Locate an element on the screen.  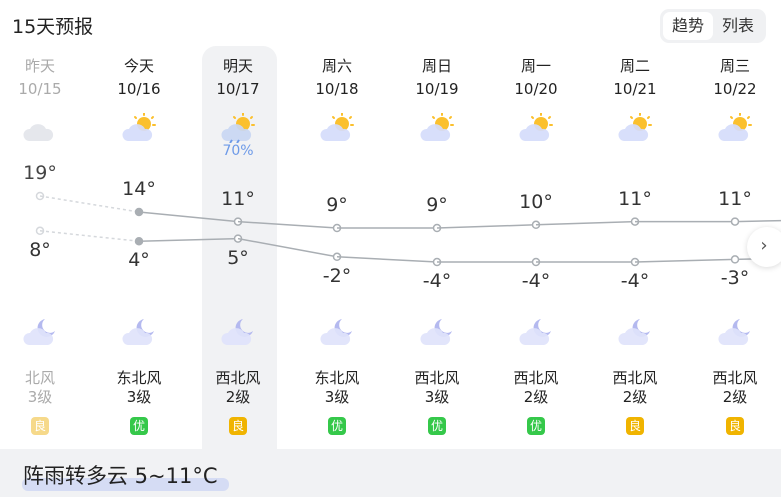
view-toggle: 趋势 列表 is located at coordinates (713, 26).